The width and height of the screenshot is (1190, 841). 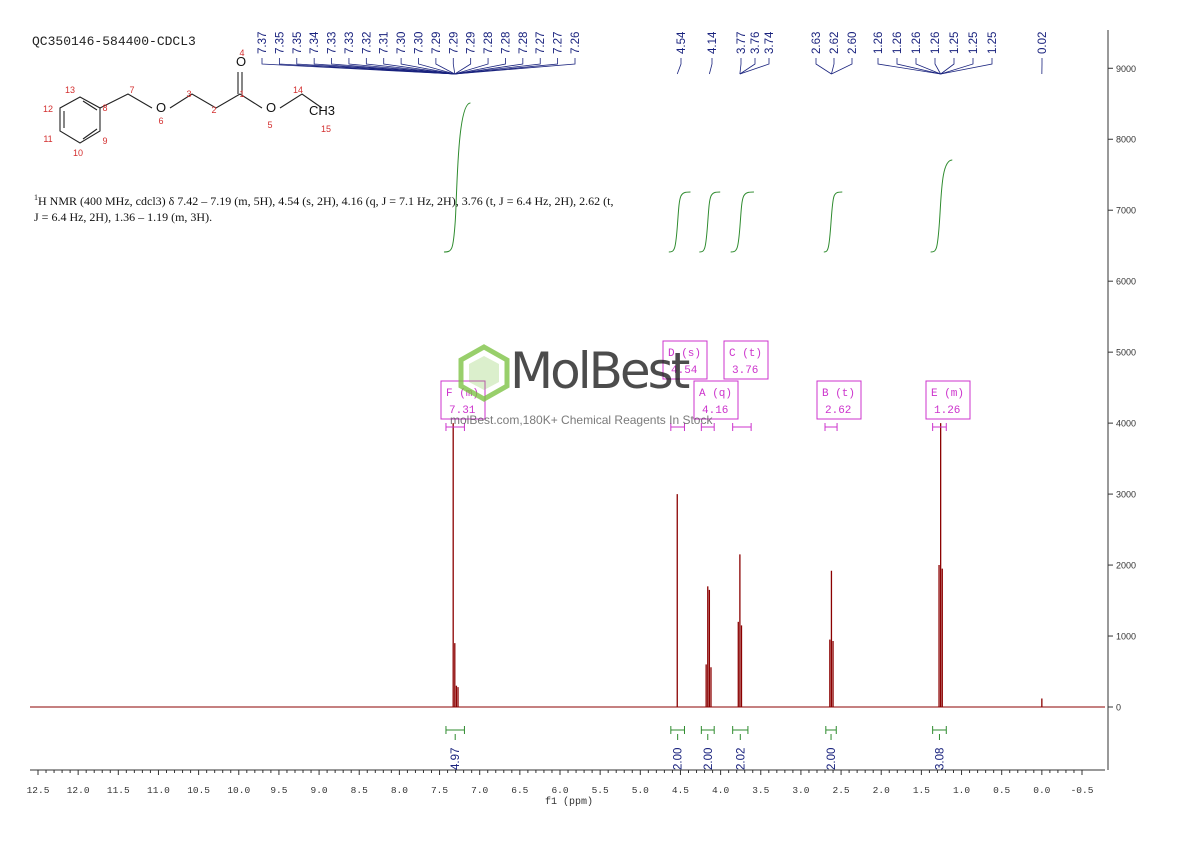 What do you see at coordinates (238, 790) in the screenshot?
I see `x-tick-label: 10.0` at bounding box center [238, 790].